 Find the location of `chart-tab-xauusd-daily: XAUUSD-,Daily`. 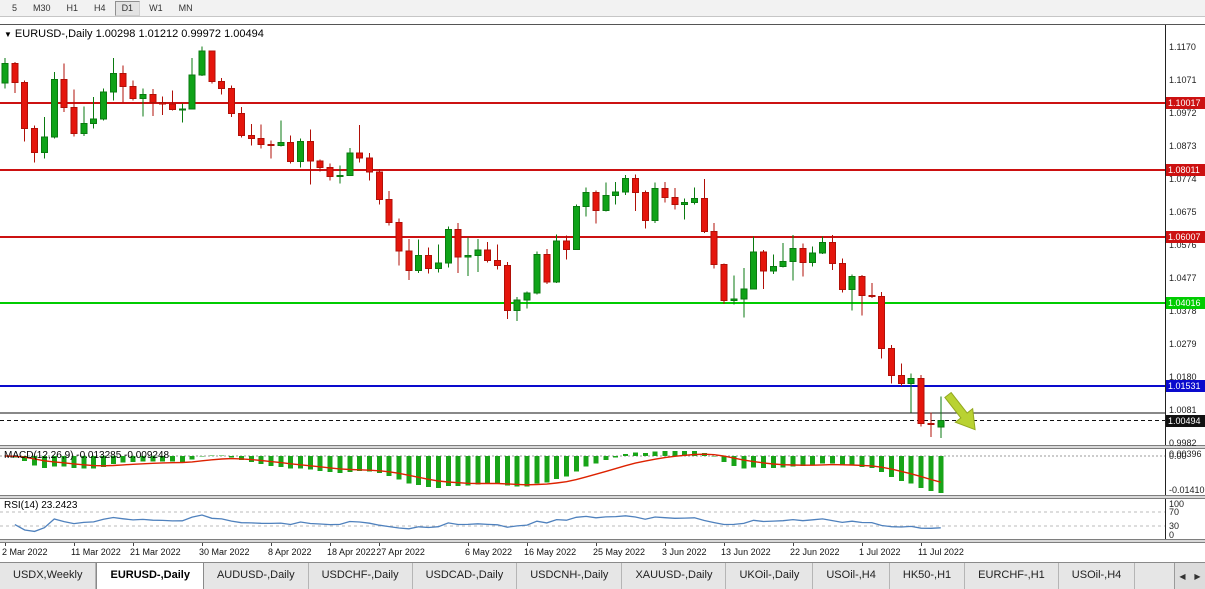

chart-tab-xauusd-daily: XAUUSD-,Daily is located at coordinates (674, 576).